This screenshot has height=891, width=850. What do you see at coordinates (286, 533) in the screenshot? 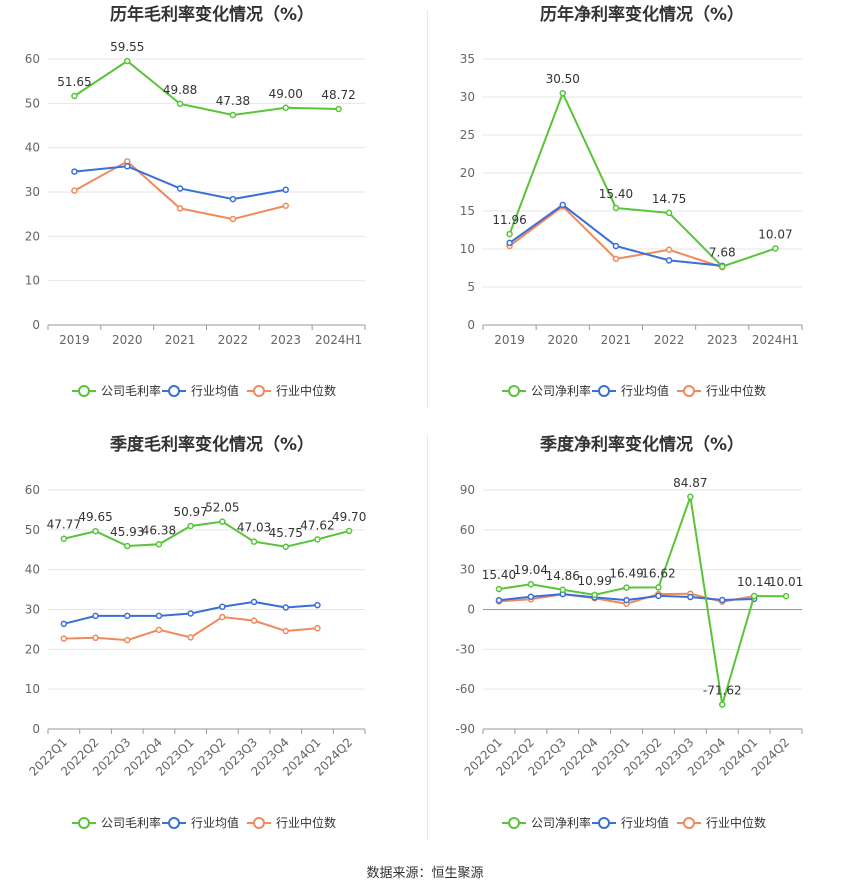
I see `data-label: 45.75` at bounding box center [286, 533].